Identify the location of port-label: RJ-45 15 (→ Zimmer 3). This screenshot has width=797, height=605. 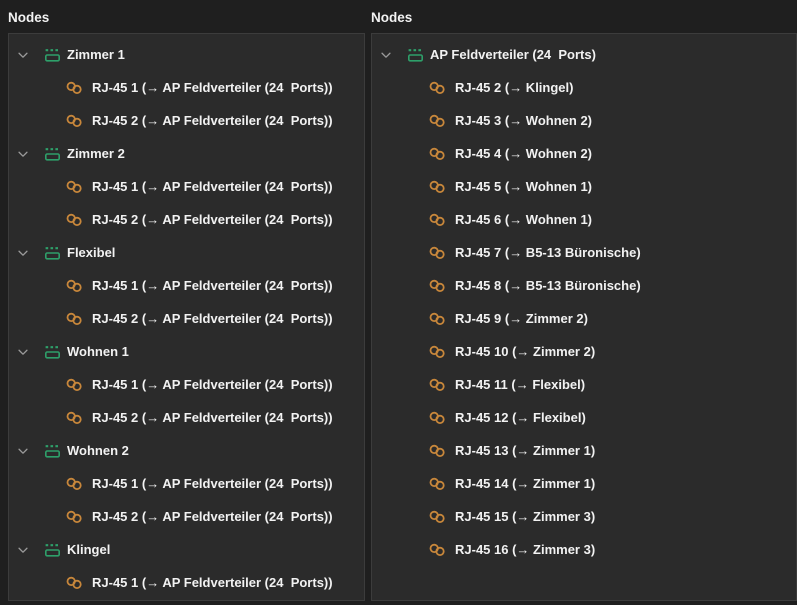
(525, 516).